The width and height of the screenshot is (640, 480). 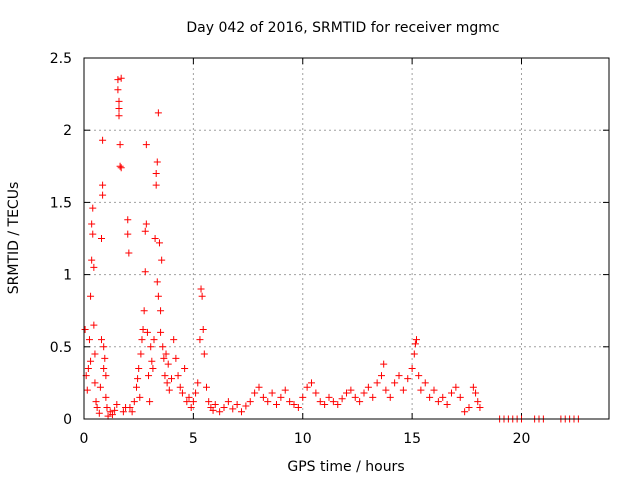 What do you see at coordinates (193, 439) in the screenshot?
I see `x-tick-label: 5` at bounding box center [193, 439].